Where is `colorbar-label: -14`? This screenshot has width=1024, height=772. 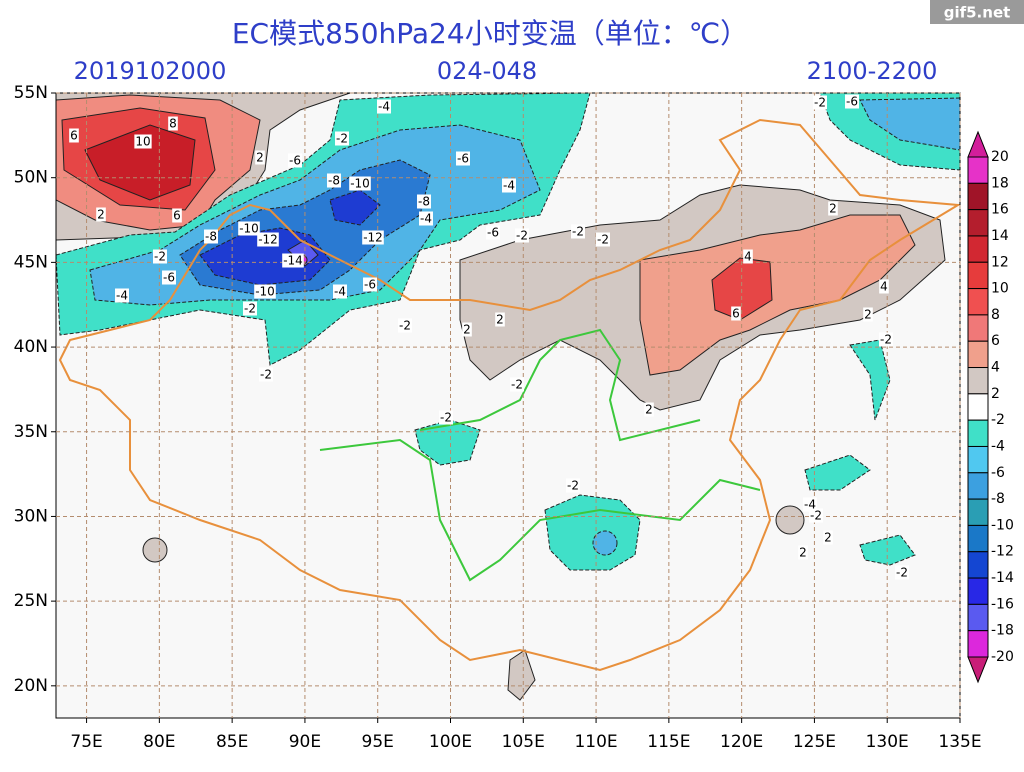 colorbar-label: -14 is located at coordinates (1002, 578).